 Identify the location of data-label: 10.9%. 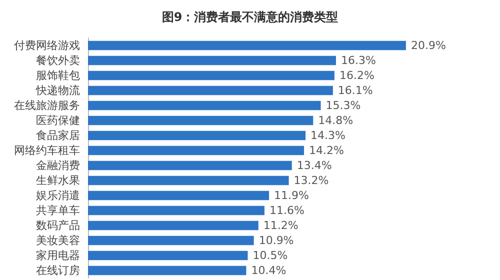
(276, 240).